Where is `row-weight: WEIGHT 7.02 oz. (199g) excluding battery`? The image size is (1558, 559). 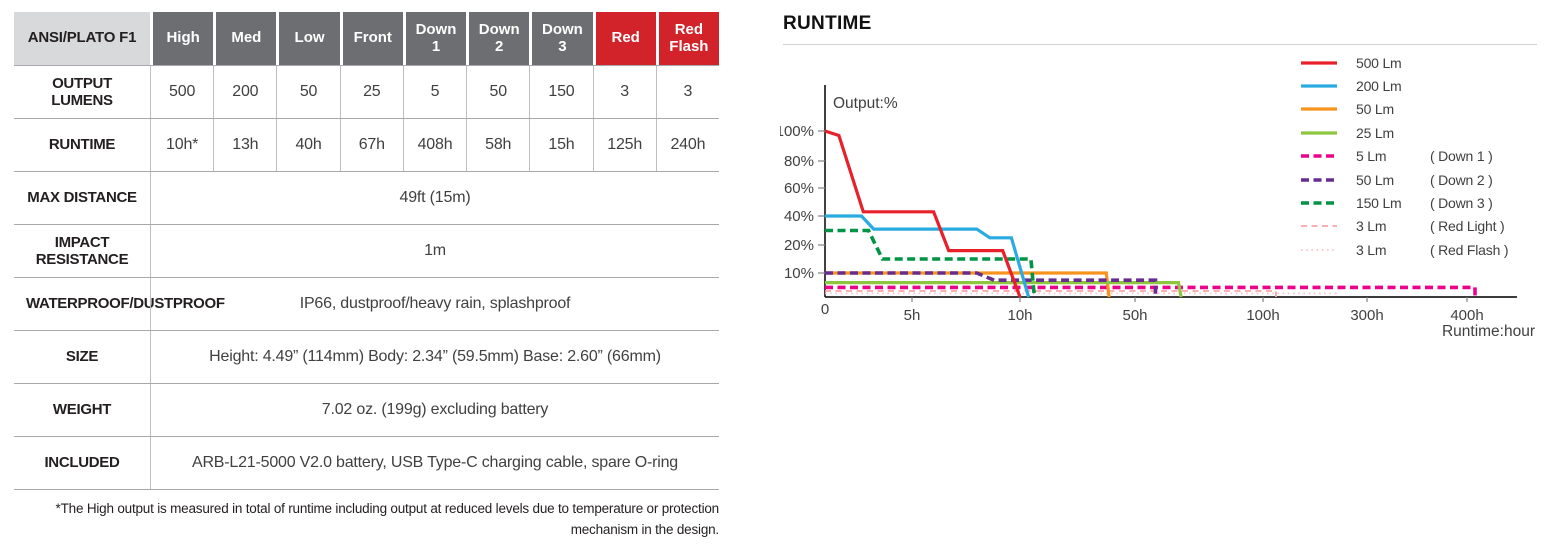
row-weight: WEIGHT 7.02 oz. (199g) excluding battery is located at coordinates (366, 410).